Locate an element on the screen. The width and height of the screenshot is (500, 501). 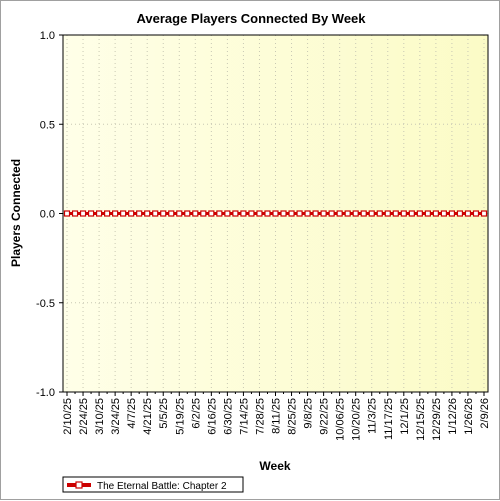
legend-label: The Eternal Battle: Chapter 2 is located at coordinates (162, 486).